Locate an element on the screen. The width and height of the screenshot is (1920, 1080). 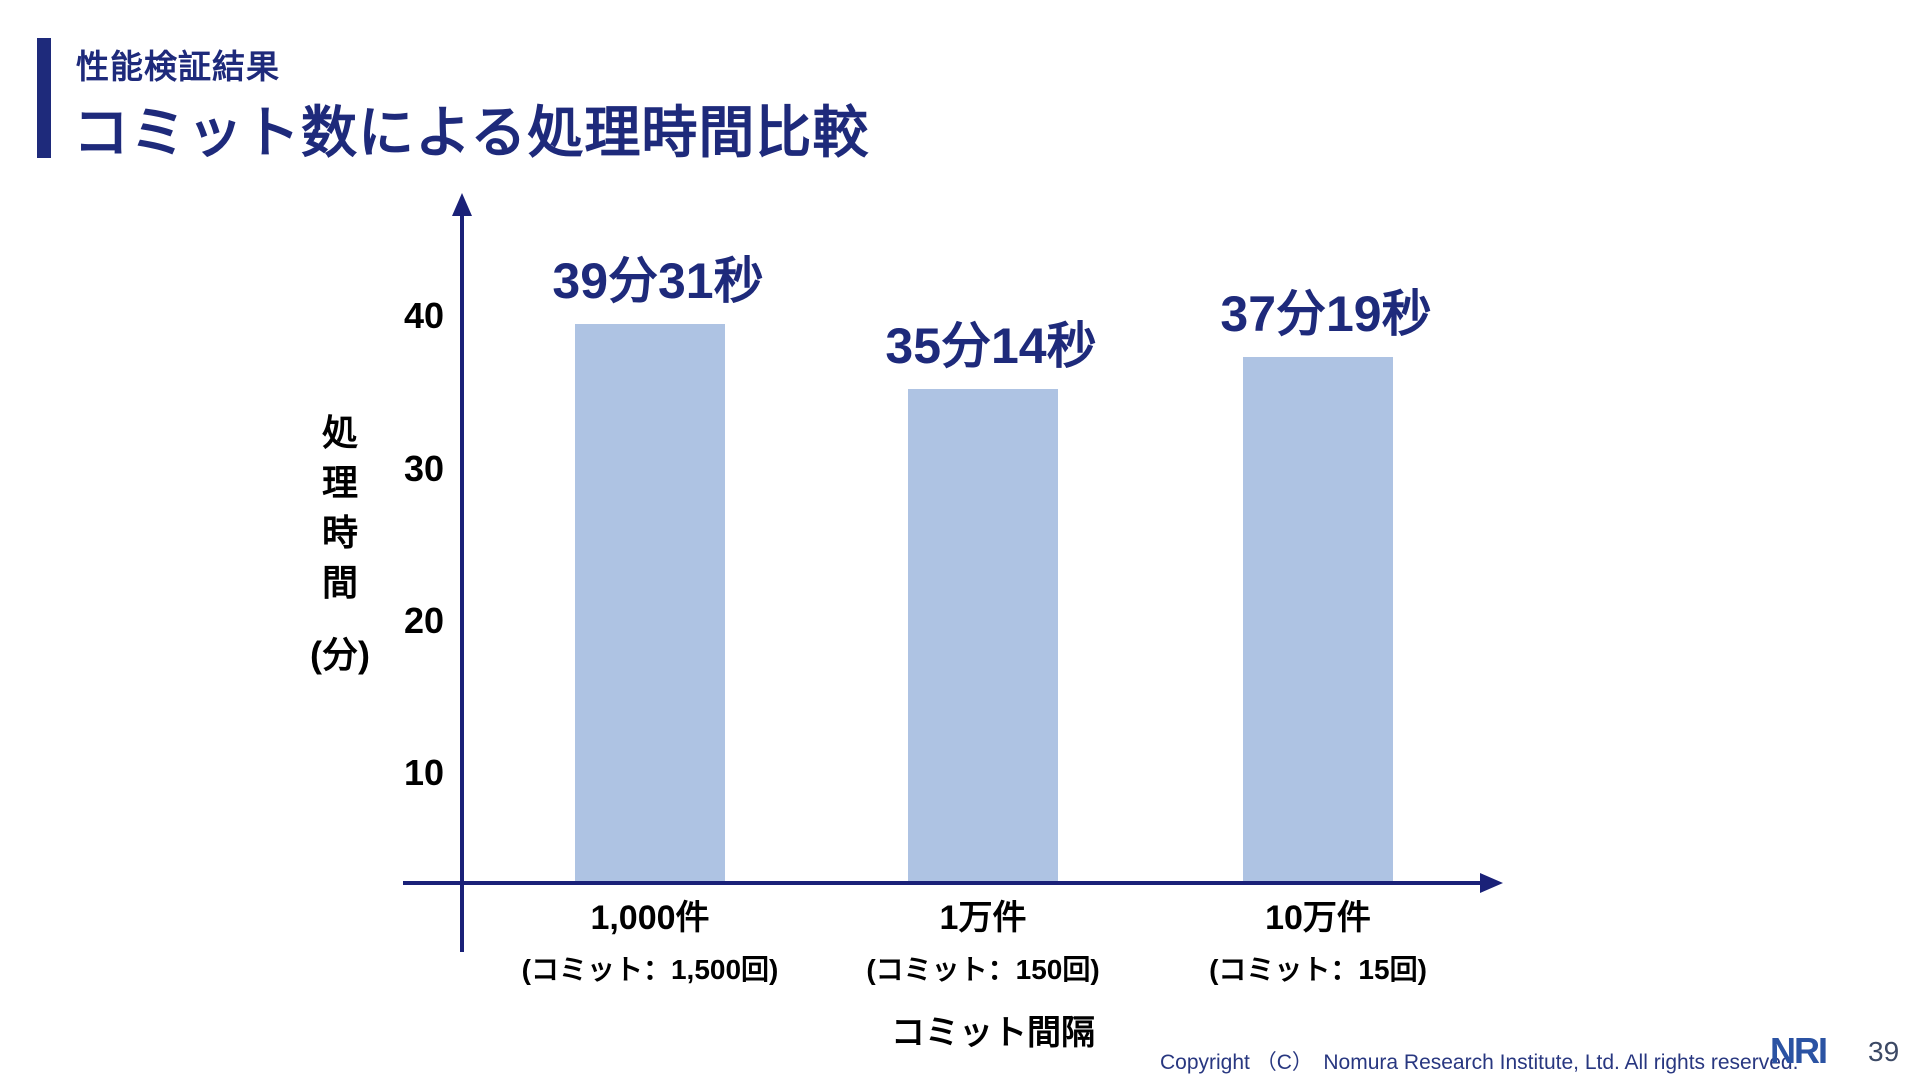
bar-value-label: 35分14秒 is located at coordinates (991, 346).